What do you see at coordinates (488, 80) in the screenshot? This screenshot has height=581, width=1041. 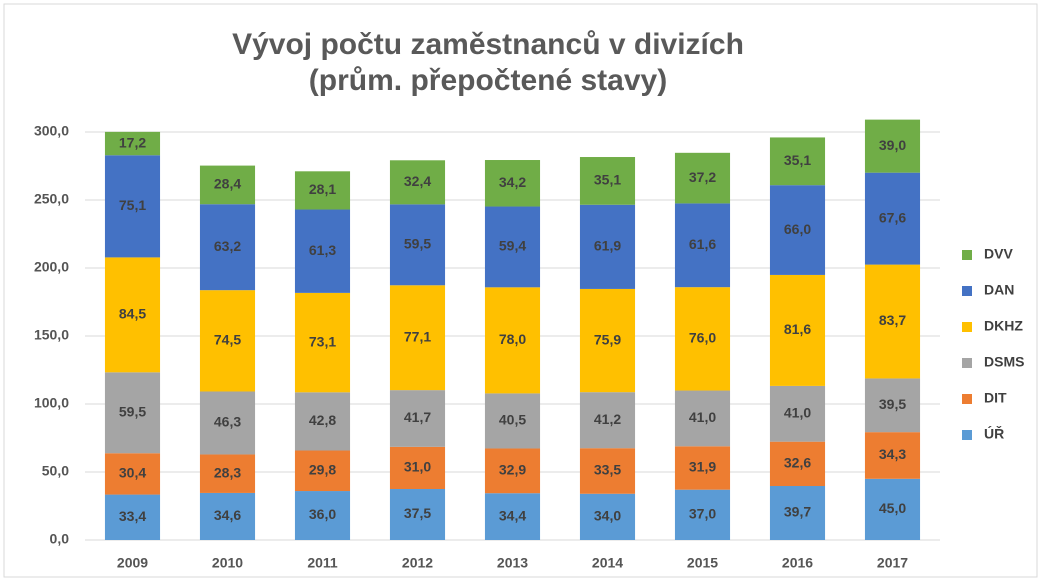 I see `chart-title: (prům. přepočtené stavy)` at bounding box center [488, 80].